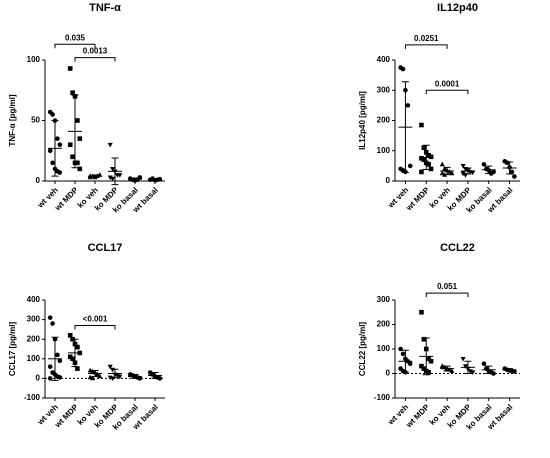 The width and height of the screenshot is (550, 458). What do you see at coordinates (457, 8) in the screenshot?
I see `chart-title: IL12p40` at bounding box center [457, 8].